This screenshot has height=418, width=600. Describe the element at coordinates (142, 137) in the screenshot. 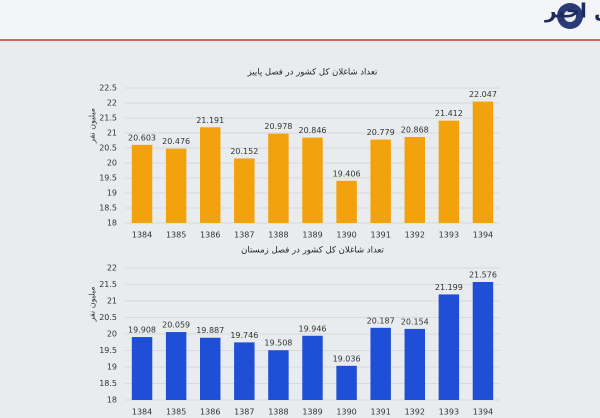

I see `value-label: 20.603` at that location.